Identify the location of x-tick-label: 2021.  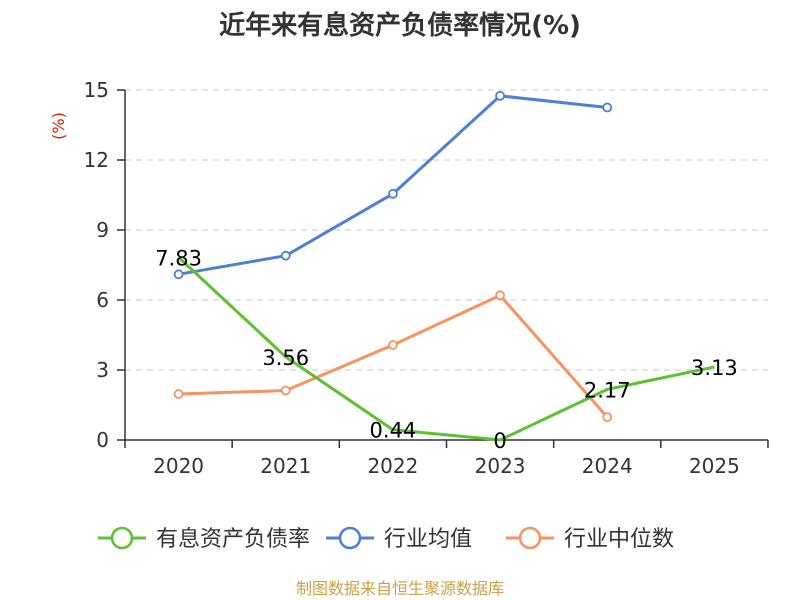
(285, 466).